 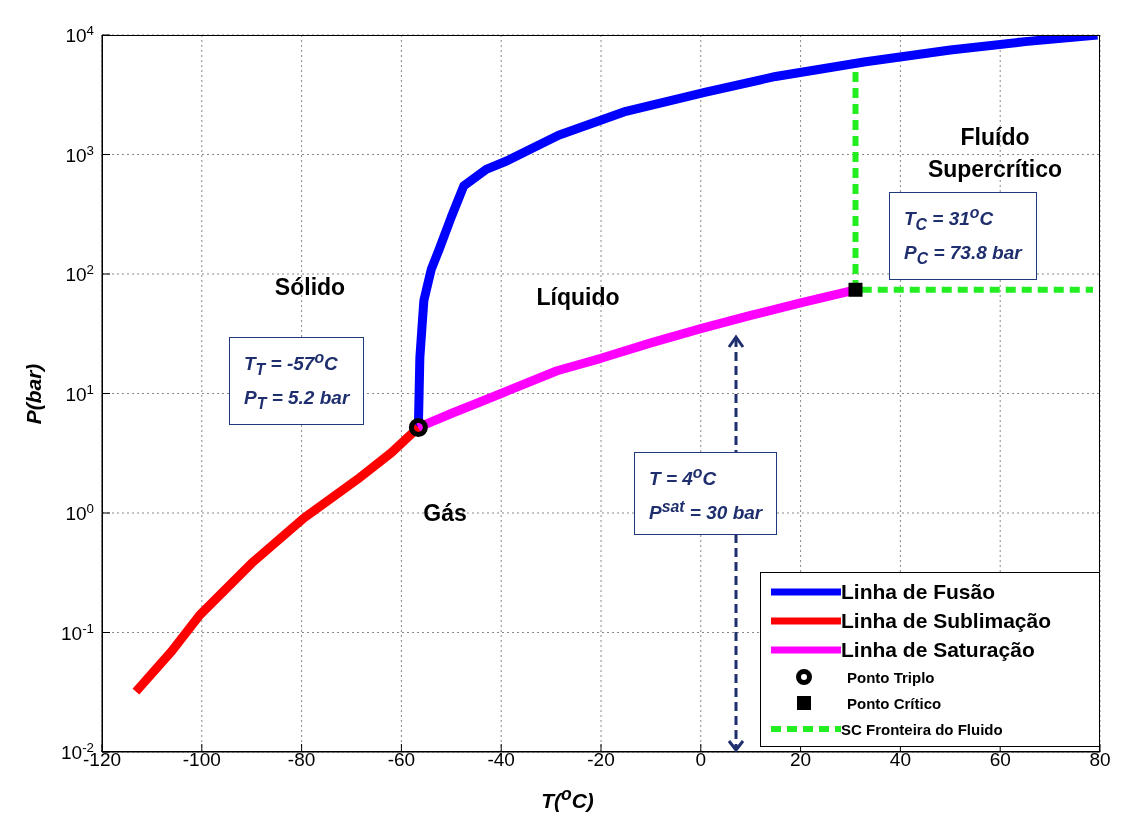 I want to click on annotation: Sólido, so click(x=310, y=287).